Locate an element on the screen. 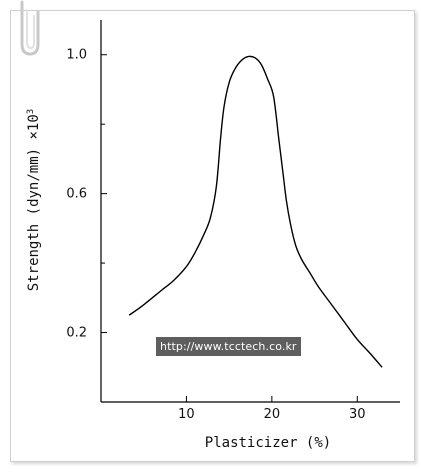 This screenshot has width=421, height=473. watermark-url: http://www.tcctech.co.kr is located at coordinates (228, 346).